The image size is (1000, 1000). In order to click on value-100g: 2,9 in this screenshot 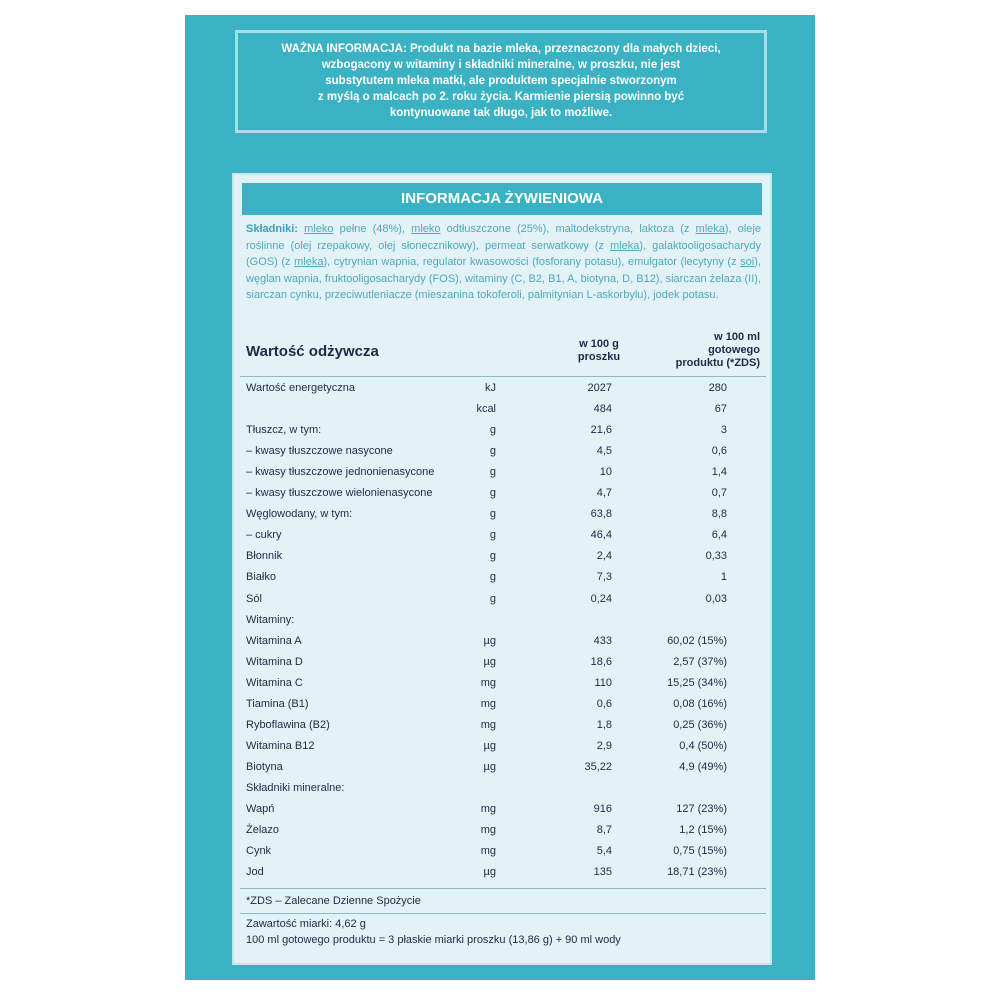, I will do `click(604, 745)`.